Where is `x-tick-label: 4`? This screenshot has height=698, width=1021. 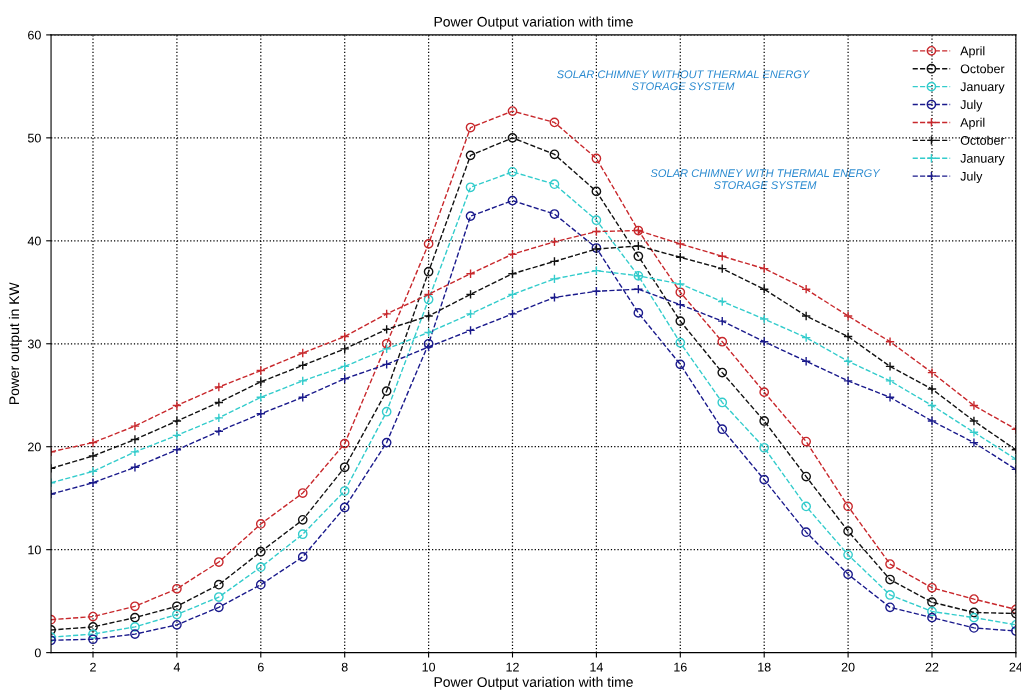 x-tick-label: 4 is located at coordinates (177, 667).